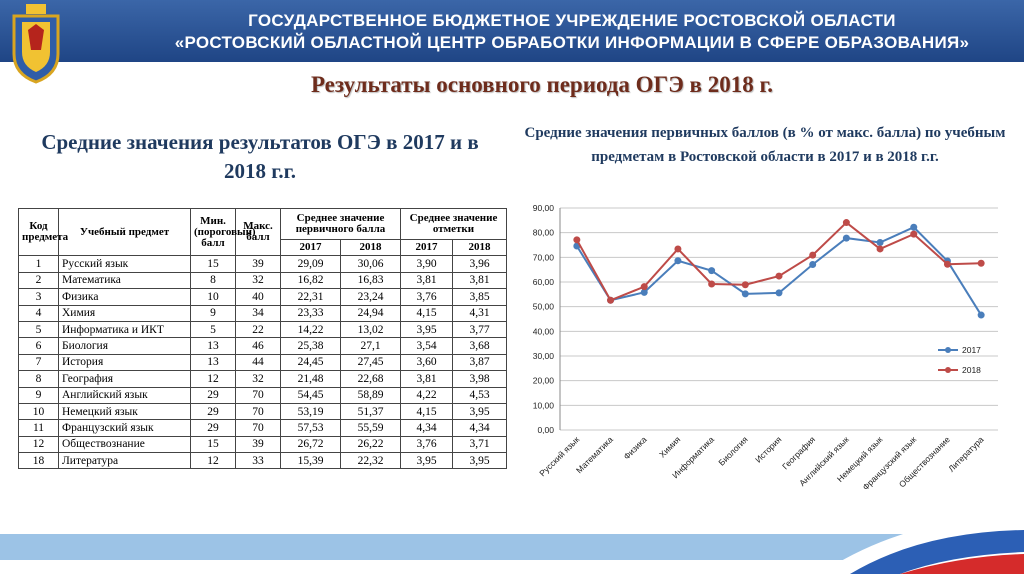 This screenshot has width=1024, height=574. Describe the element at coordinates (634, 447) in the screenshot. I see `x-tick-label: Физика` at that location.